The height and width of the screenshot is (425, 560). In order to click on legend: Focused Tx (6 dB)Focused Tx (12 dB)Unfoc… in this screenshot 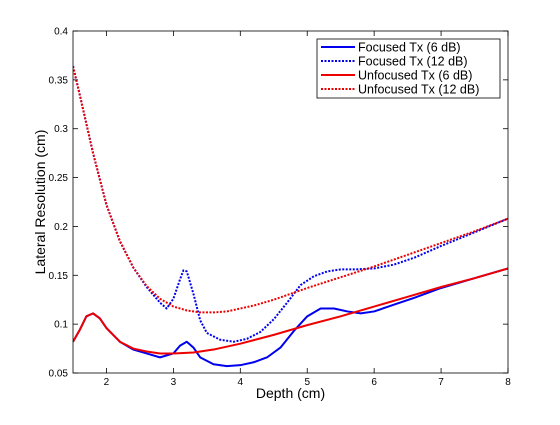, I will do `click(408, 68)`.